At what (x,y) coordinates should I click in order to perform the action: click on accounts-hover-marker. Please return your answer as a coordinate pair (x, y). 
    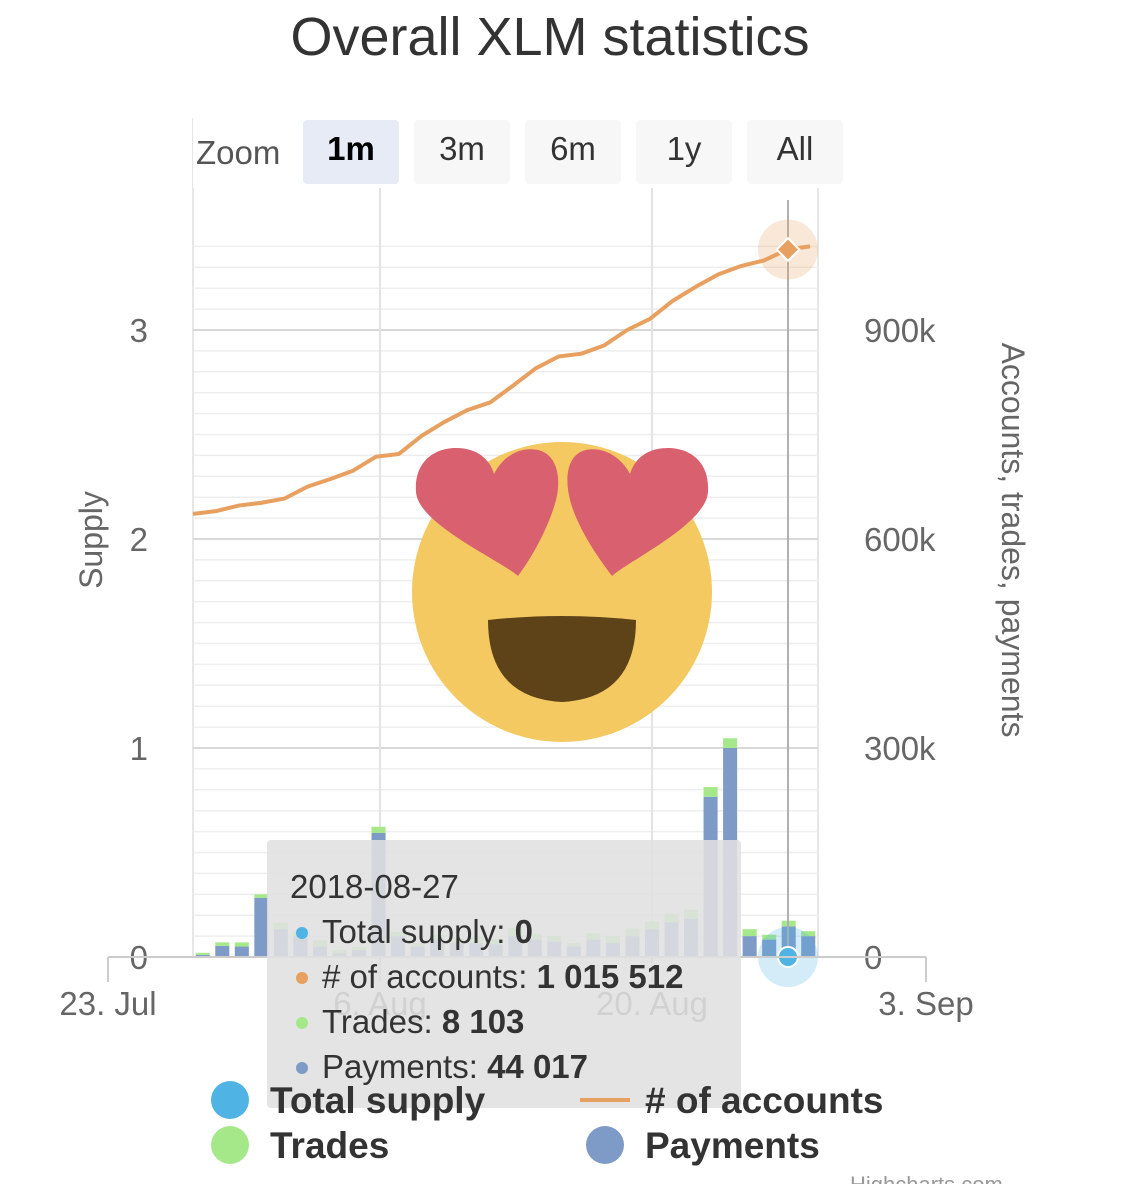
    Looking at the image, I should click on (788, 249).